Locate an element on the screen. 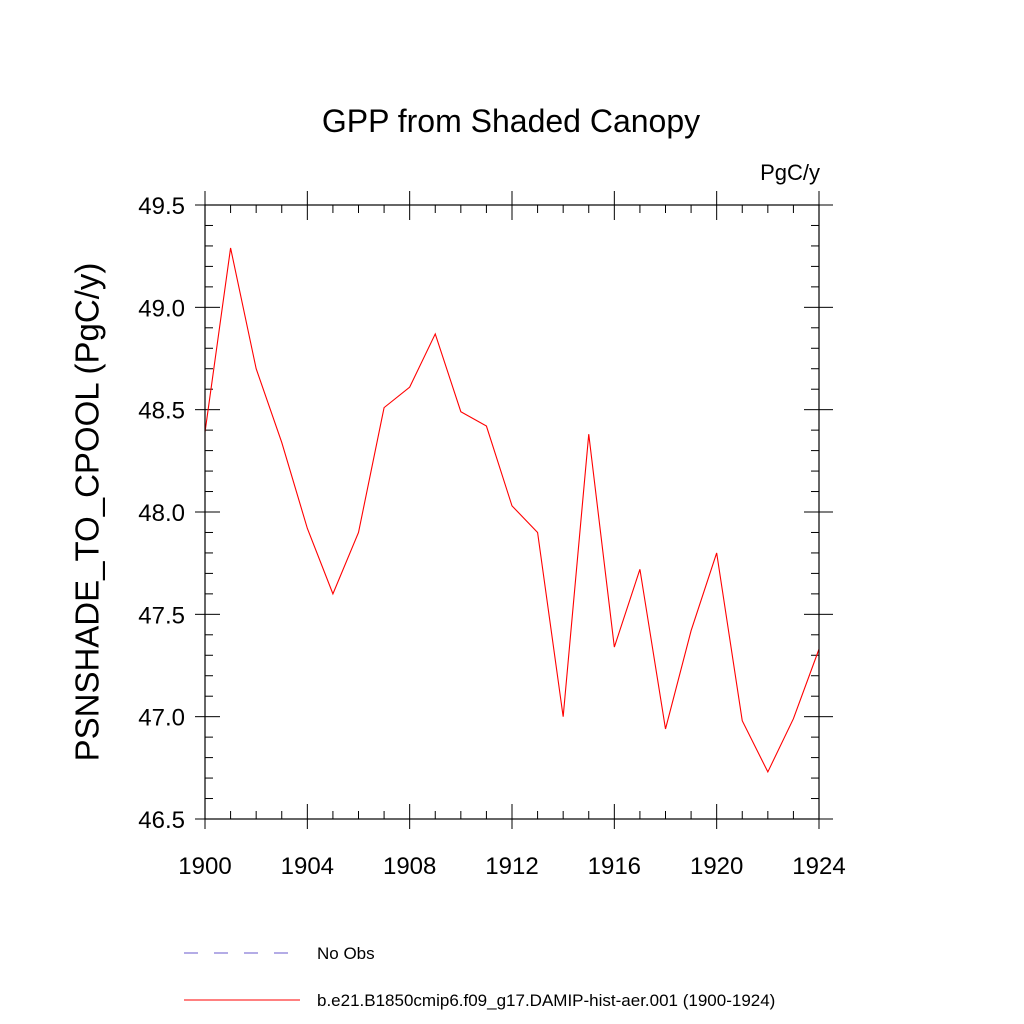 This screenshot has height=1024, width=1024. chart-title: GPP from Shaded Canopy is located at coordinates (511, 121).